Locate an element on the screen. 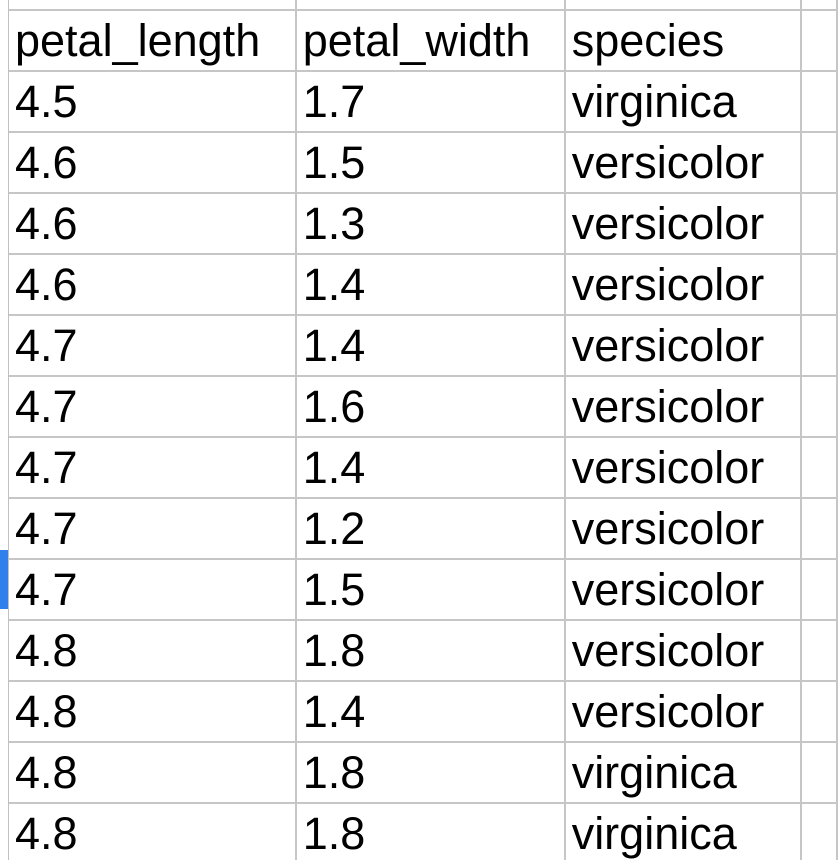  header-cell-petal-length: petal_length is located at coordinates (153, 41).